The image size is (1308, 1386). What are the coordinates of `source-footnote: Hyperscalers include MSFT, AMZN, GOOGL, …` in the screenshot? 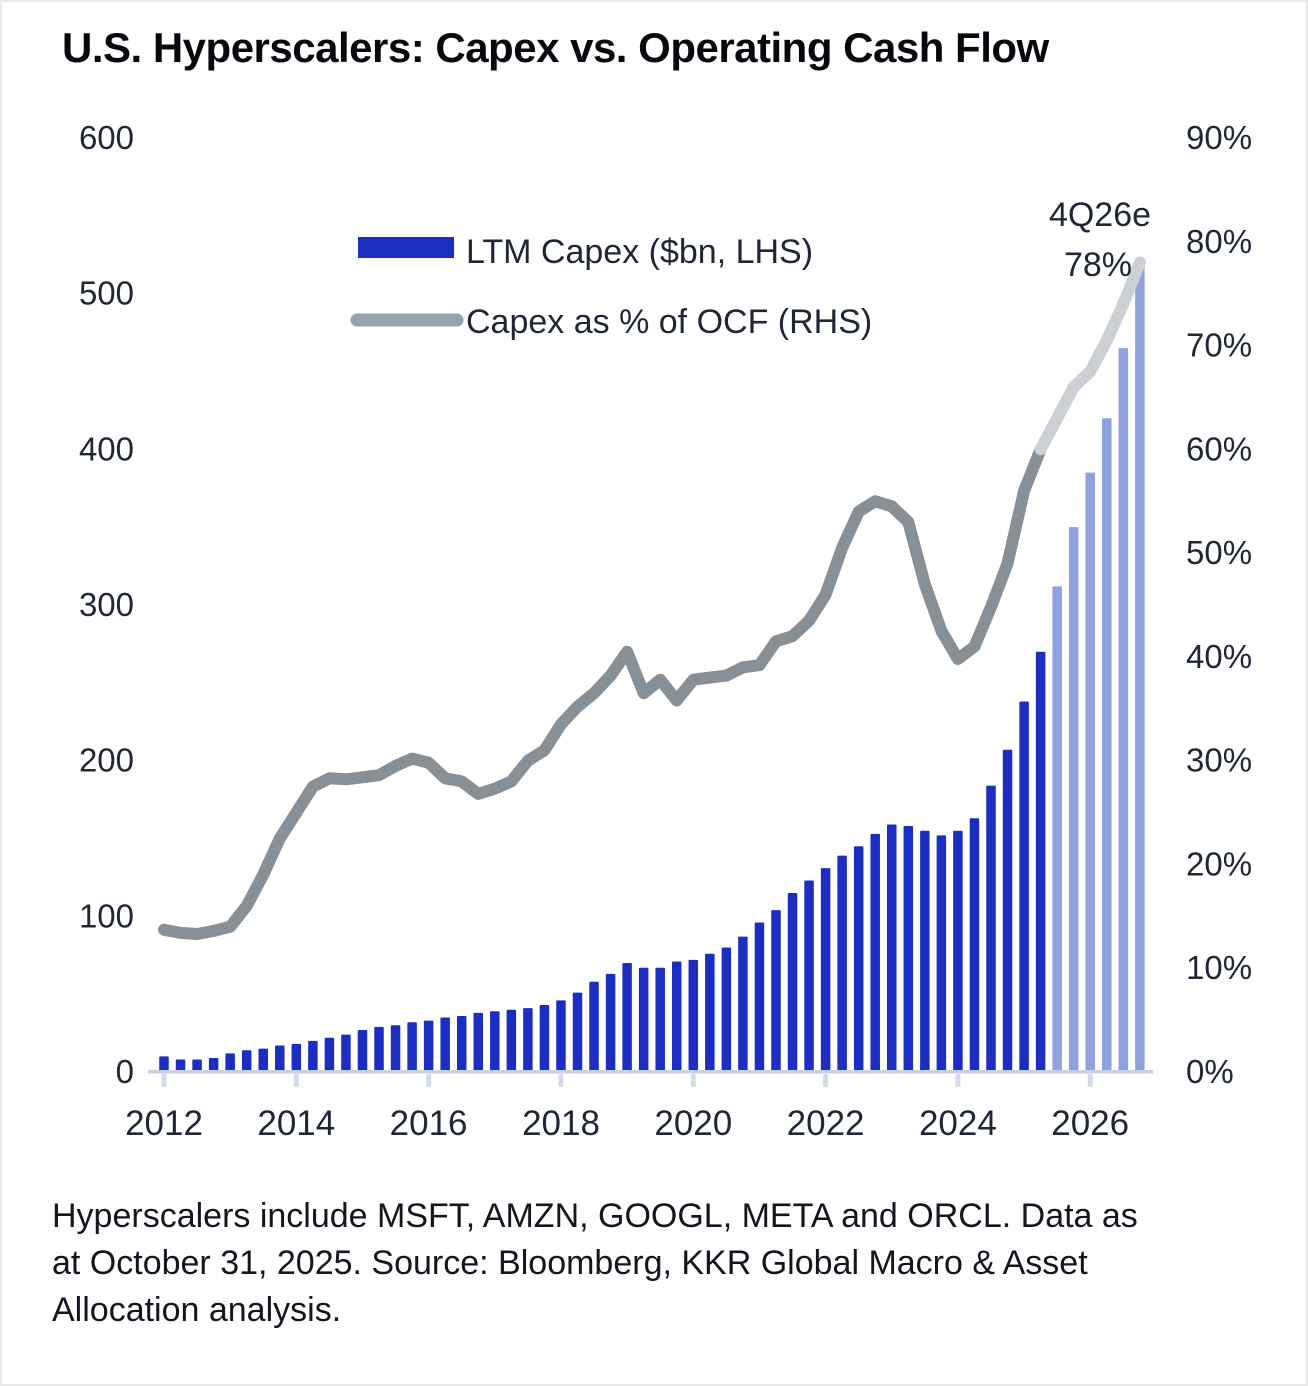 It's located at (667, 1263).